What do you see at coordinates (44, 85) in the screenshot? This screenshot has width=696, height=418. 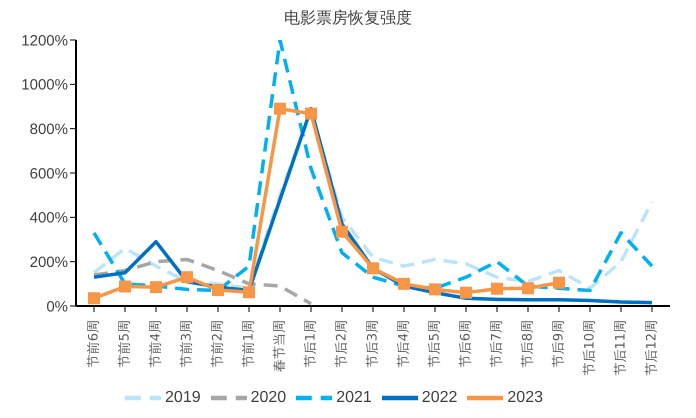 I see `y-tick-label: 1000%` at bounding box center [44, 85].